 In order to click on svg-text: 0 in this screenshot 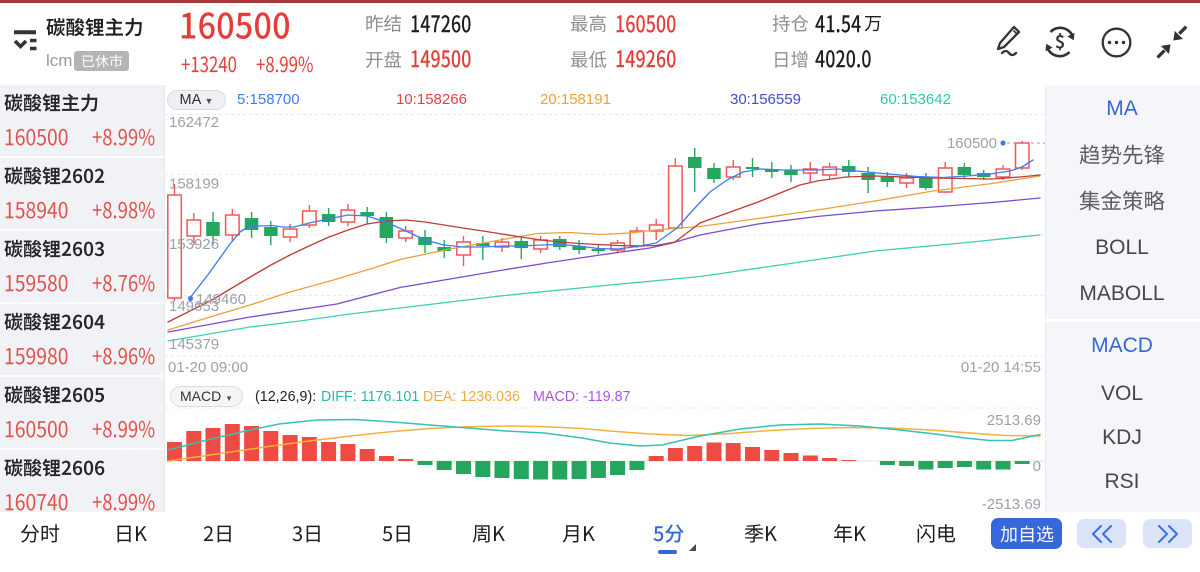, I will do `click(1037, 466)`.